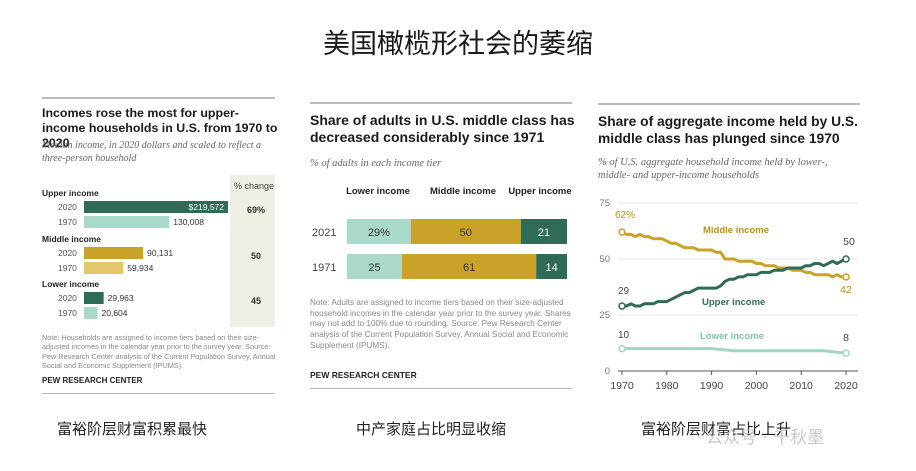  What do you see at coordinates (757, 386) in the screenshot?
I see `x-tick-label: 2000` at bounding box center [757, 386].